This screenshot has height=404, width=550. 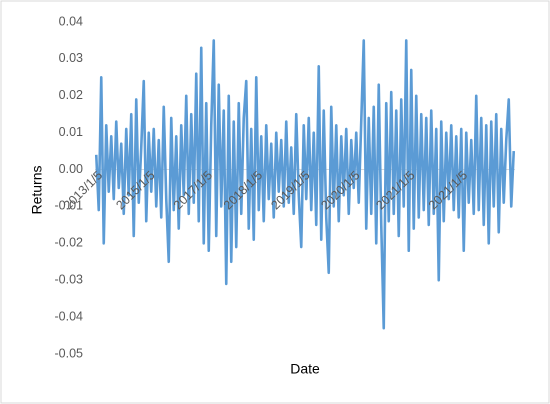 I want to click on y-axis-title: Returns, so click(x=37, y=189).